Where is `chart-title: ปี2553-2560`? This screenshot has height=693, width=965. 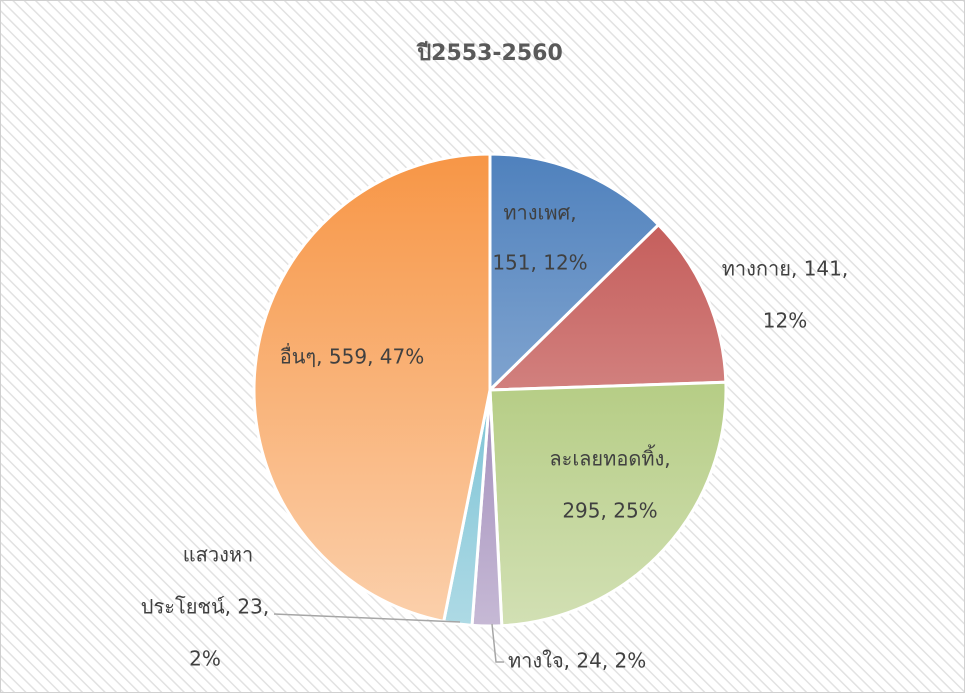
chart-title: ปี2553-2560 is located at coordinates (489, 53).